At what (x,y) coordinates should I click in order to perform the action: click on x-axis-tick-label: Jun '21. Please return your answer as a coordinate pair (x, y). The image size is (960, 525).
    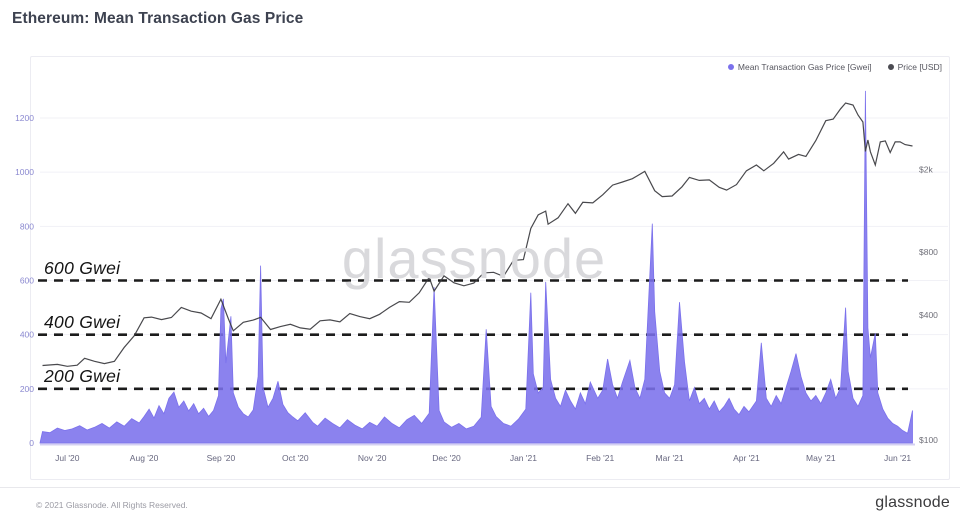
    Looking at the image, I should click on (897, 458).